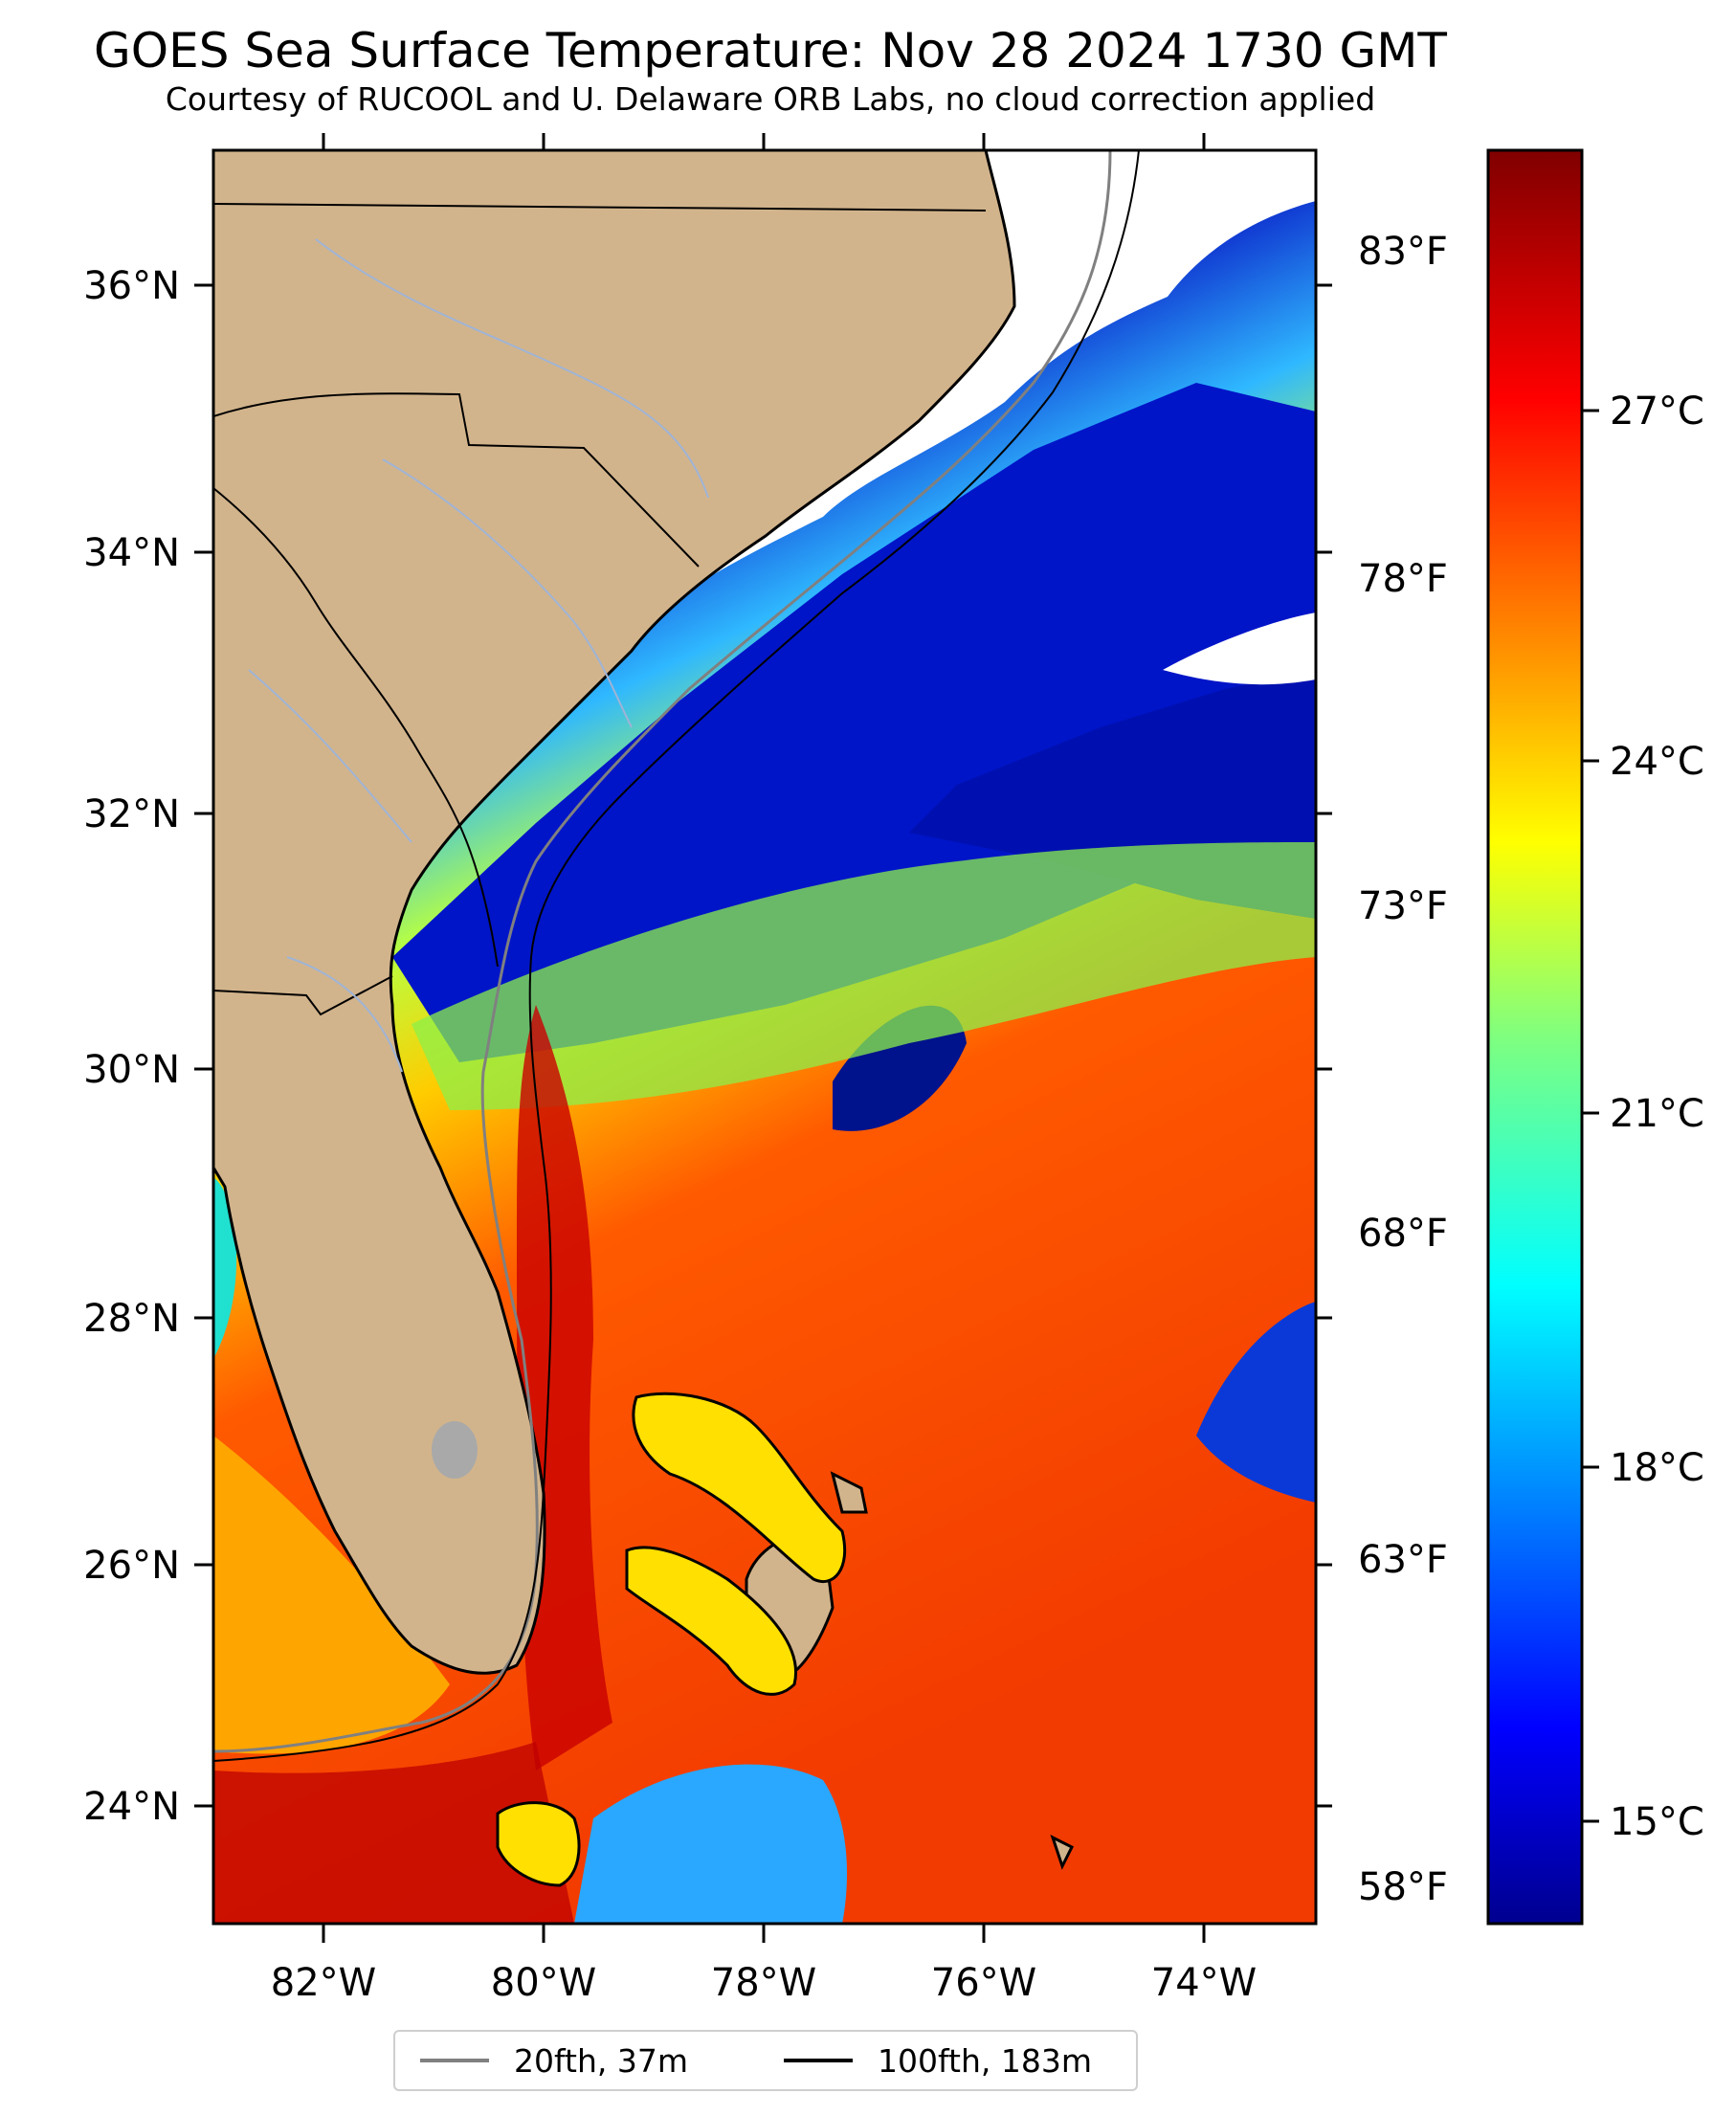 This screenshot has height=2116, width=1736. I want to click on gulf-warm-water, so click(331, 1595).